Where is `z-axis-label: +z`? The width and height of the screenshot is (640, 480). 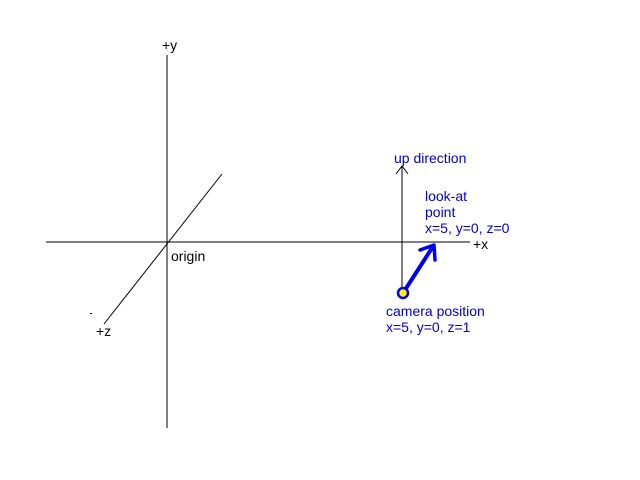
z-axis-label: +z is located at coordinates (103, 331).